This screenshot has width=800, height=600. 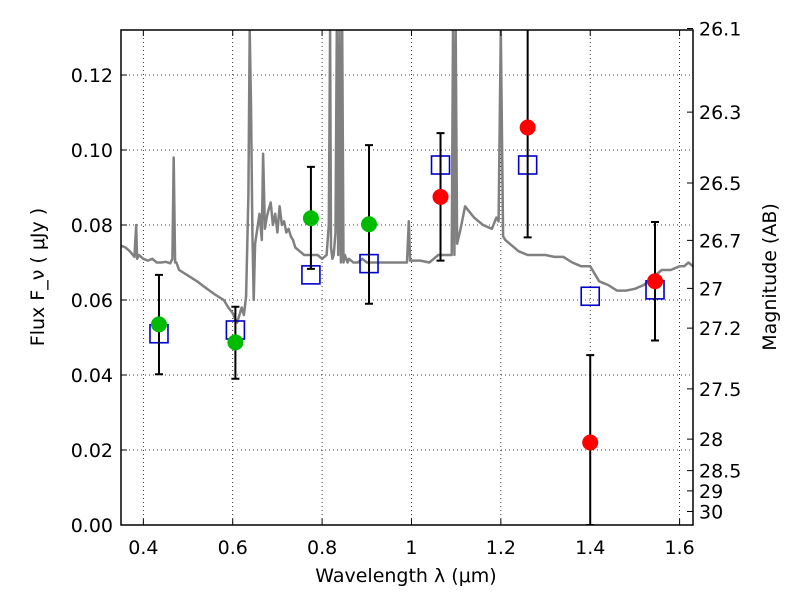 What do you see at coordinates (405, 576) in the screenshot?
I see `x-axis-title: Wavelength λ (μm)` at bounding box center [405, 576].